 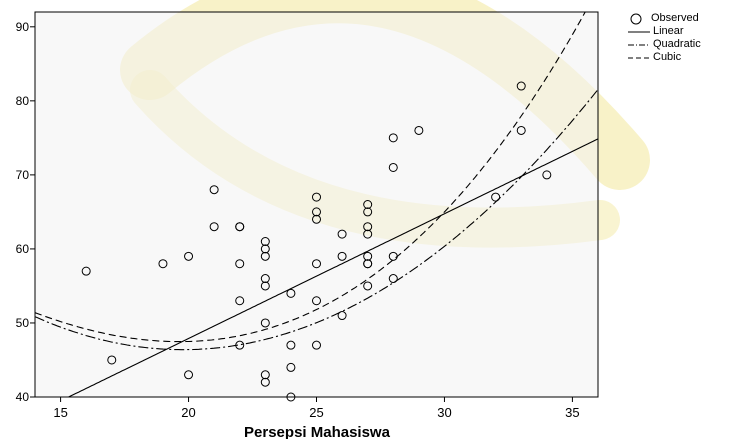 I want to click on y-tick-label: 90, so click(x=23, y=27).